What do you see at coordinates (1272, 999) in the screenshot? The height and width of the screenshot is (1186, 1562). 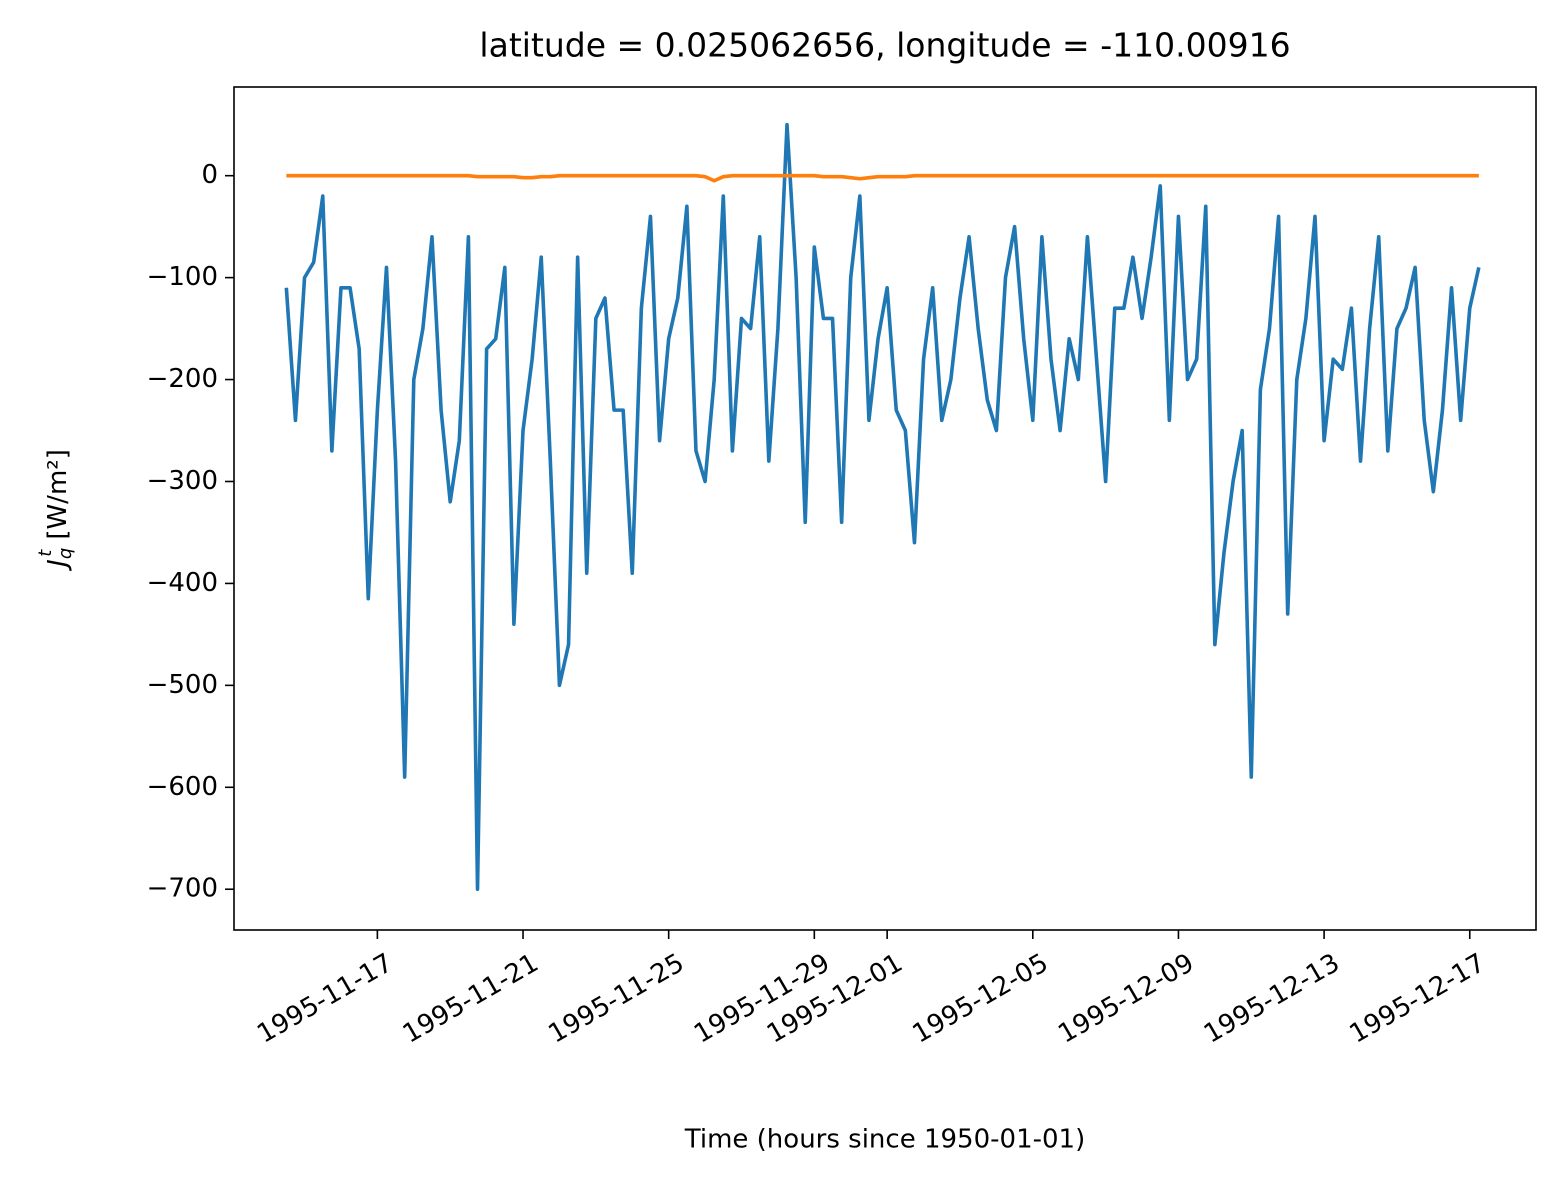 I see `x-tick-label: 1995-12-13` at bounding box center [1272, 999].